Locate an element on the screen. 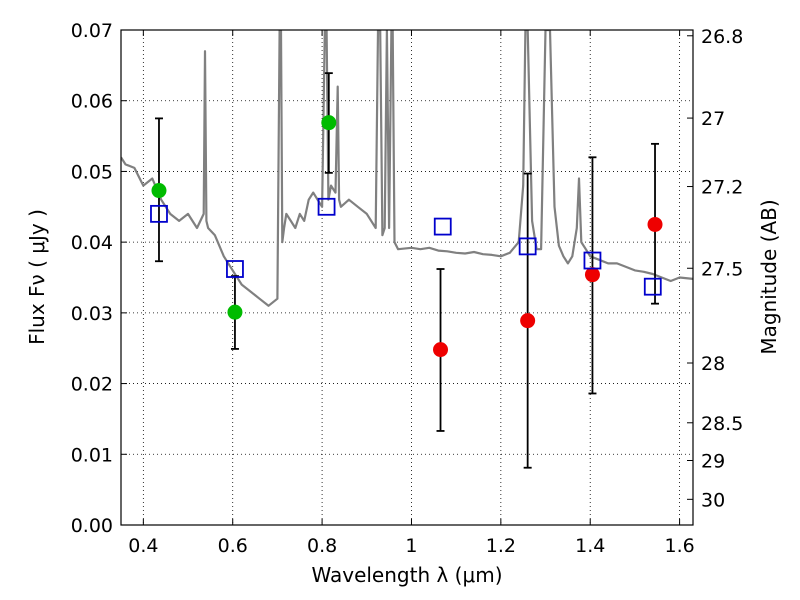 Image resolution: width=800 pixels, height=600 pixels. y-tick-label: 0.00 is located at coordinates (92, 526).